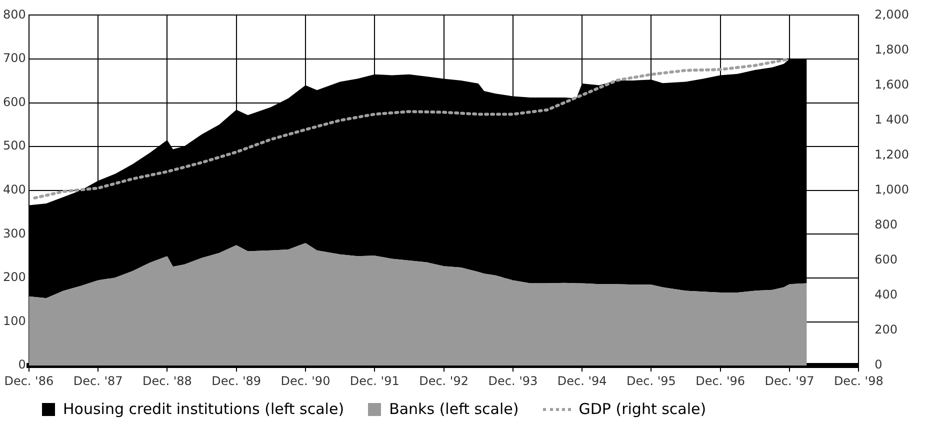 The image size is (925, 432). Describe the element at coordinates (14, 233) in the screenshot. I see `y-tick-label: 300` at that location.